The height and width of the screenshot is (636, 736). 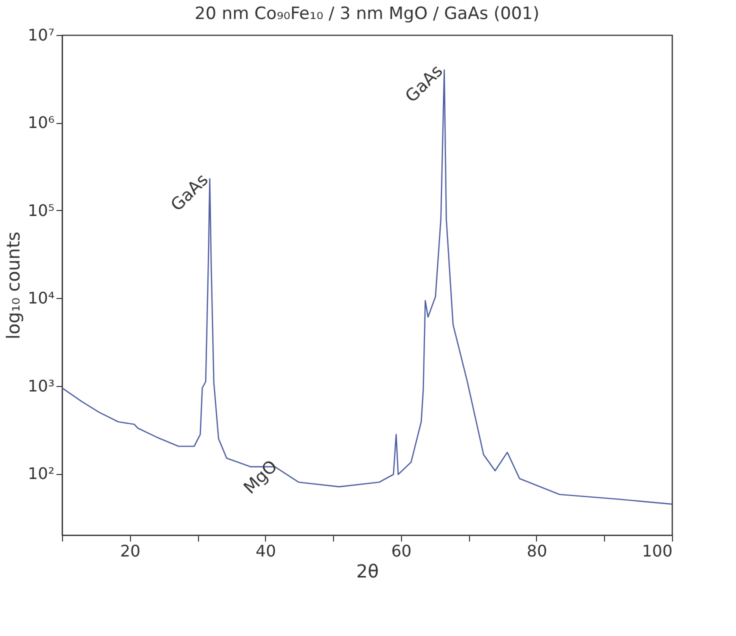 I want to click on y-tick-label: 10⁷, so click(x=41, y=35).